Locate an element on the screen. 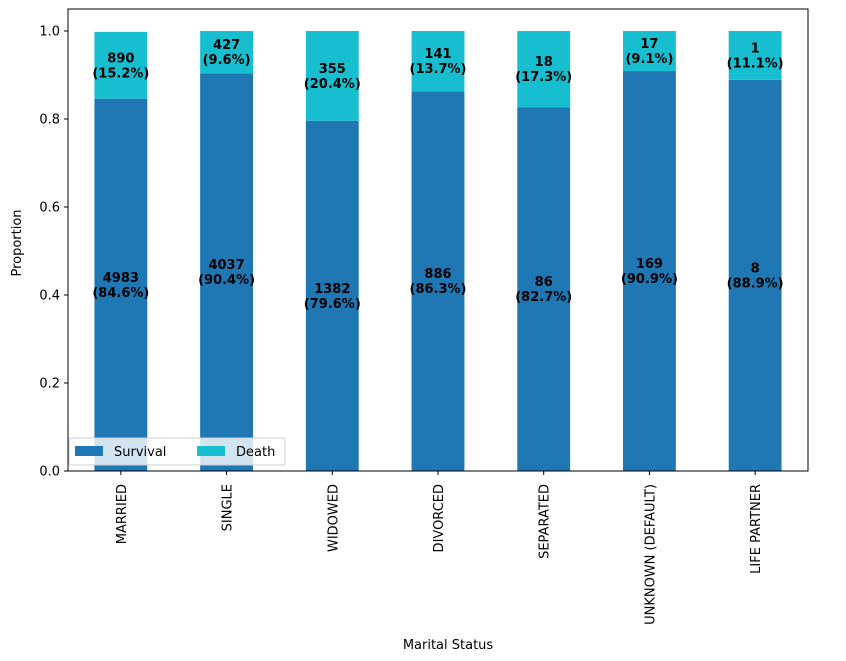 The height and width of the screenshot is (661, 846). value-label: 18 (17.3%) is located at coordinates (543, 70).